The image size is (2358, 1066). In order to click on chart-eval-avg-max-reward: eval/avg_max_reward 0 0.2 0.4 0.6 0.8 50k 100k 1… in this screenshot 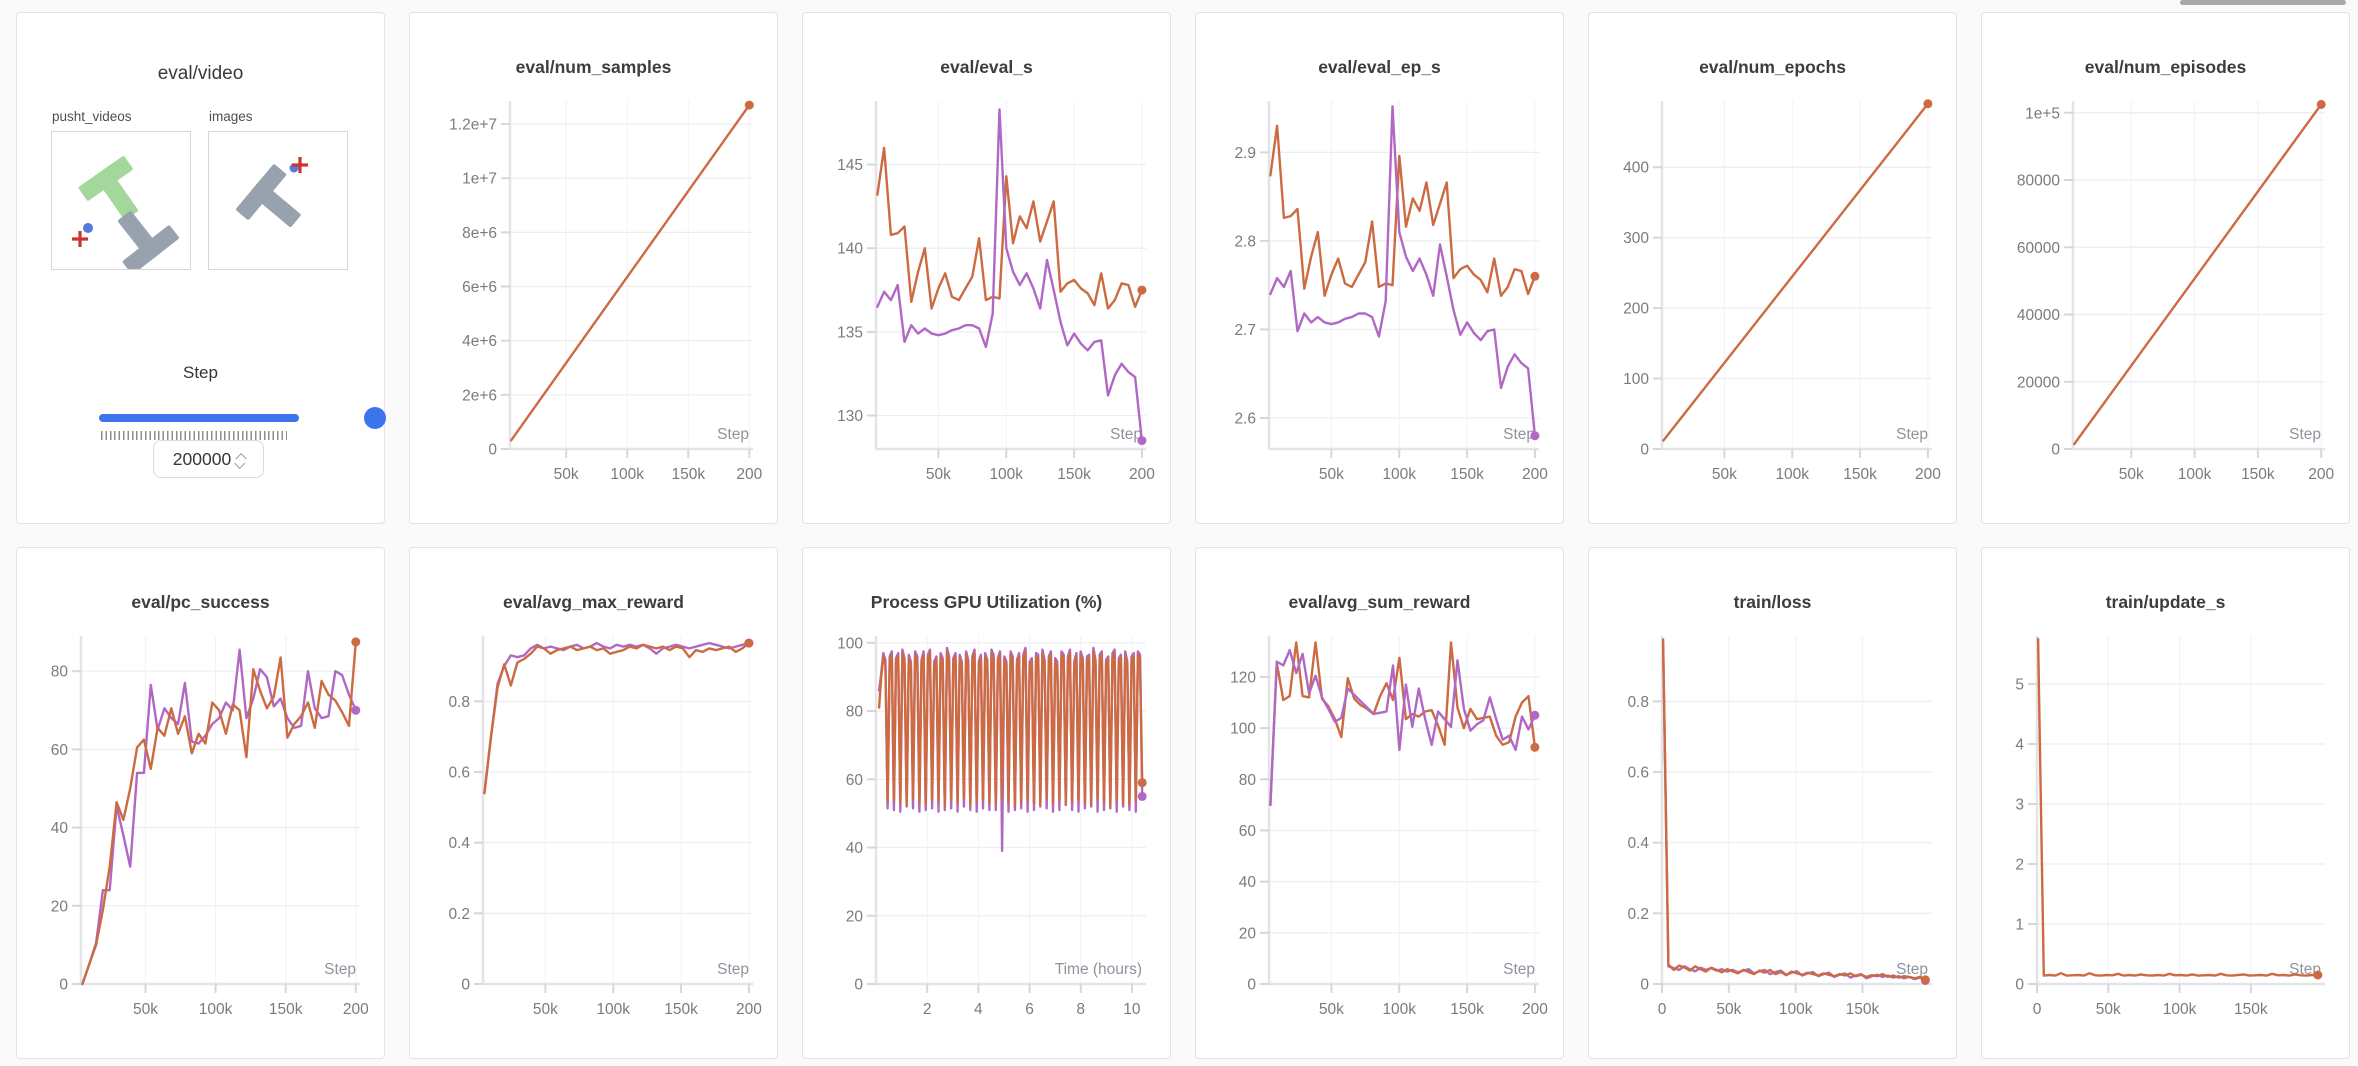, I will do `click(593, 803)`.